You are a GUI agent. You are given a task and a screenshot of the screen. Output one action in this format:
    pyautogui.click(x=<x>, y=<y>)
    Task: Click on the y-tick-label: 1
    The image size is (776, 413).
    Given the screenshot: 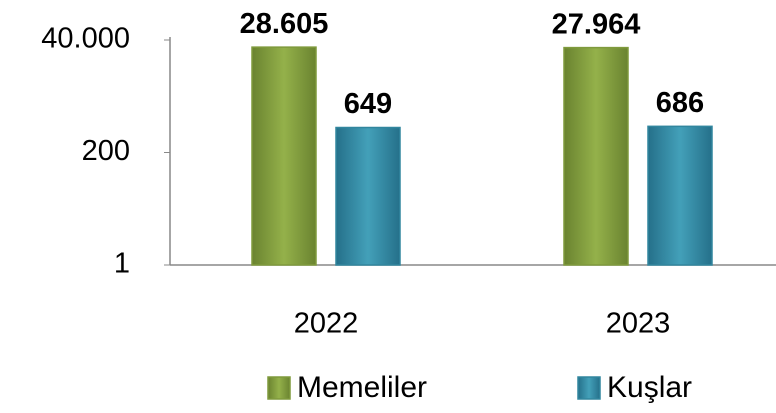 What is the action you would take?
    pyautogui.click(x=122, y=264)
    